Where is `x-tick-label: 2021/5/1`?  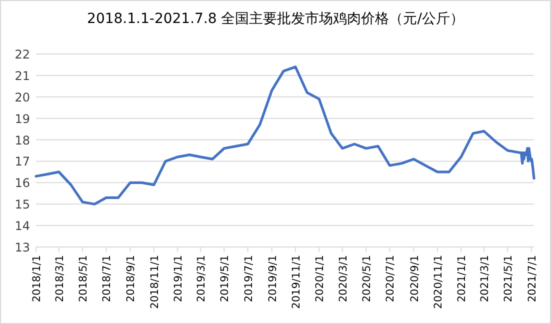 x-tick-label: 2021/5/1 is located at coordinates (508, 278).